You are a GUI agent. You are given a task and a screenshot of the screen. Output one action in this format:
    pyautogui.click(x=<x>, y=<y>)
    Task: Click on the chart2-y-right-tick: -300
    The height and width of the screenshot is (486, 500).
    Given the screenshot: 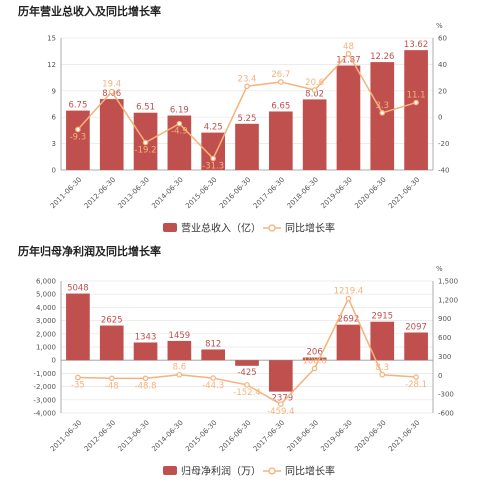 What is the action you would take?
    pyautogui.click(x=446, y=395)
    